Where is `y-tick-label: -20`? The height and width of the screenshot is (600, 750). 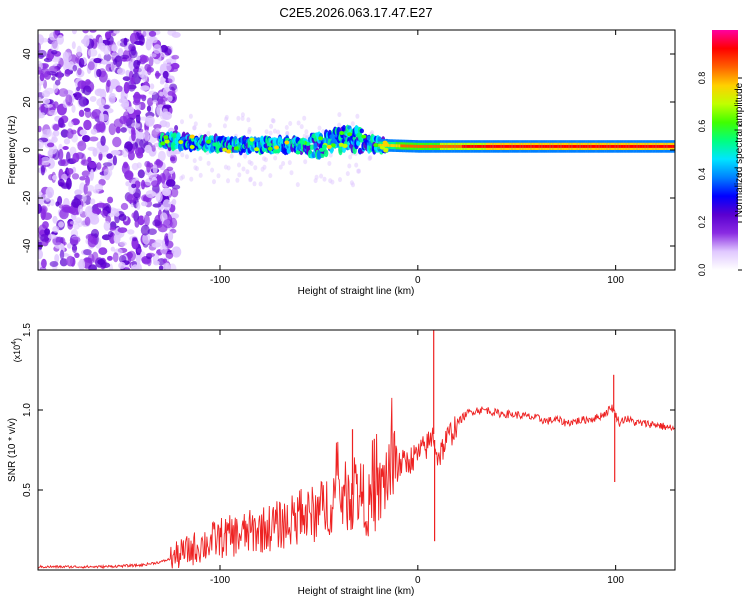
y-tick-label: -20 is located at coordinates (27, 197).